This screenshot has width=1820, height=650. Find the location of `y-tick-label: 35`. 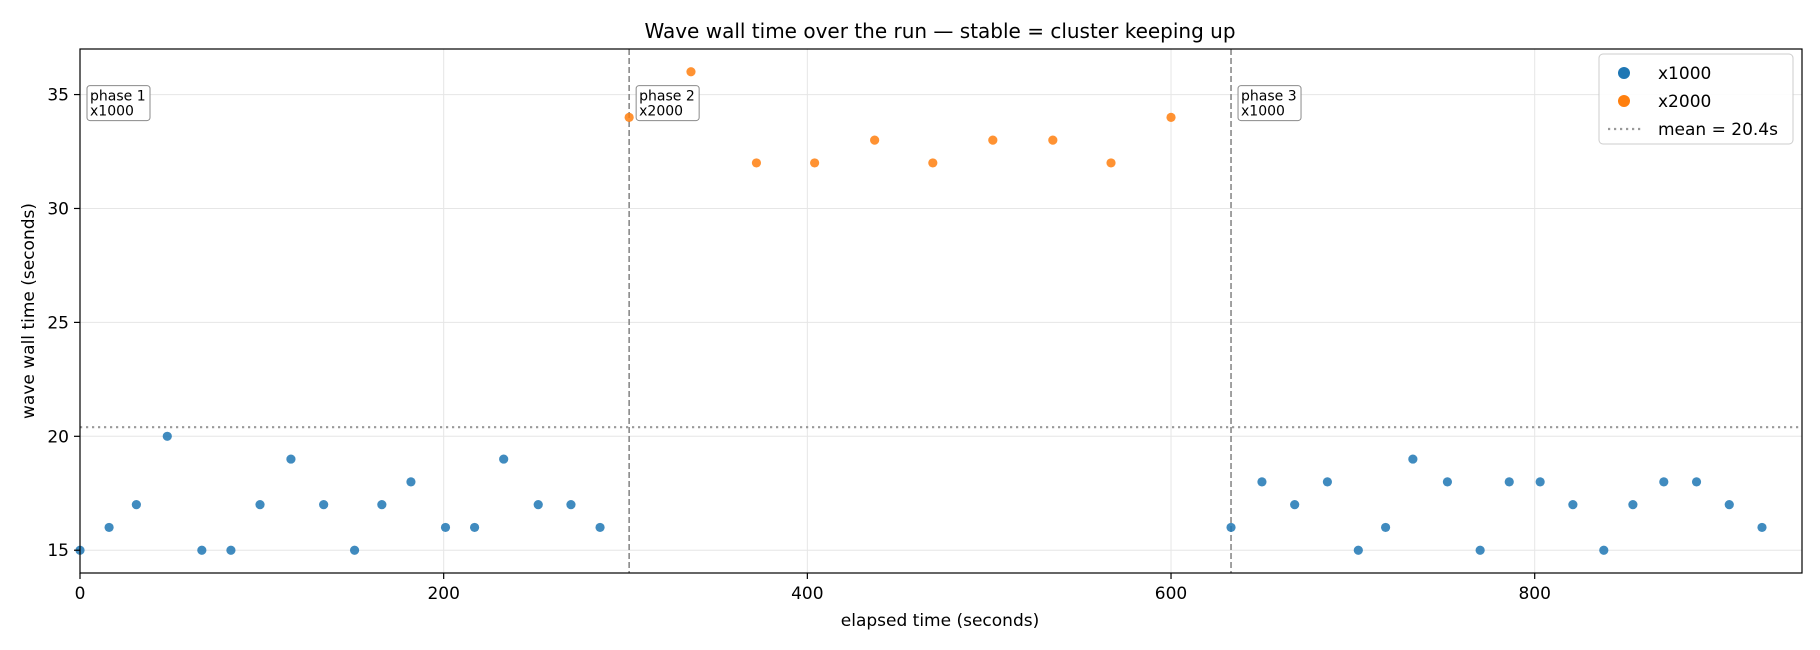

y-tick-label: 35 is located at coordinates (58, 96).